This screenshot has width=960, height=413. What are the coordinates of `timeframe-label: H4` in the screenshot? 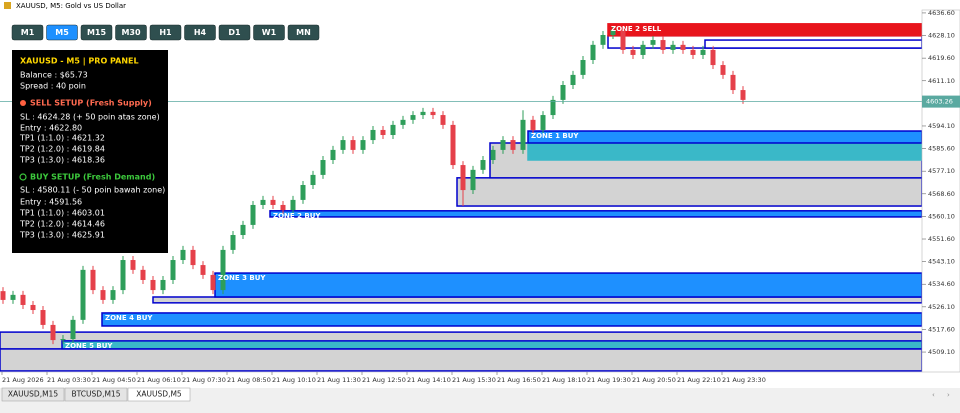 It's located at (200, 32).